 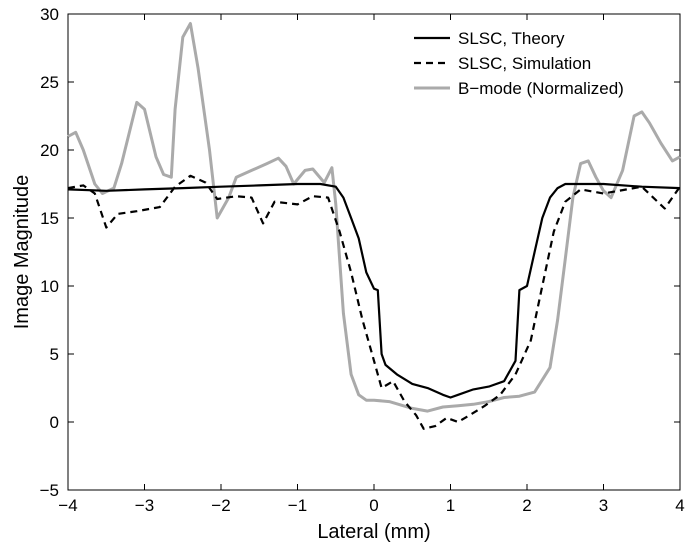 I want to click on legend-label: SLSC, Theory, so click(x=511, y=38).